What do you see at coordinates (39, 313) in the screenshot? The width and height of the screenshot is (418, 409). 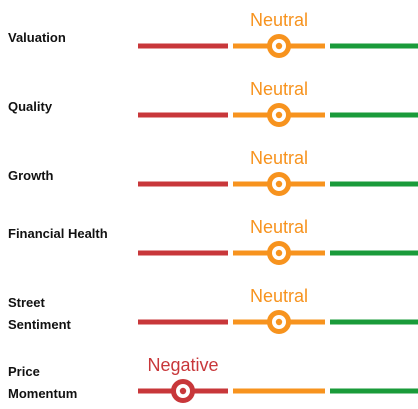 I see `row-label: Street Sentiment` at bounding box center [39, 313].